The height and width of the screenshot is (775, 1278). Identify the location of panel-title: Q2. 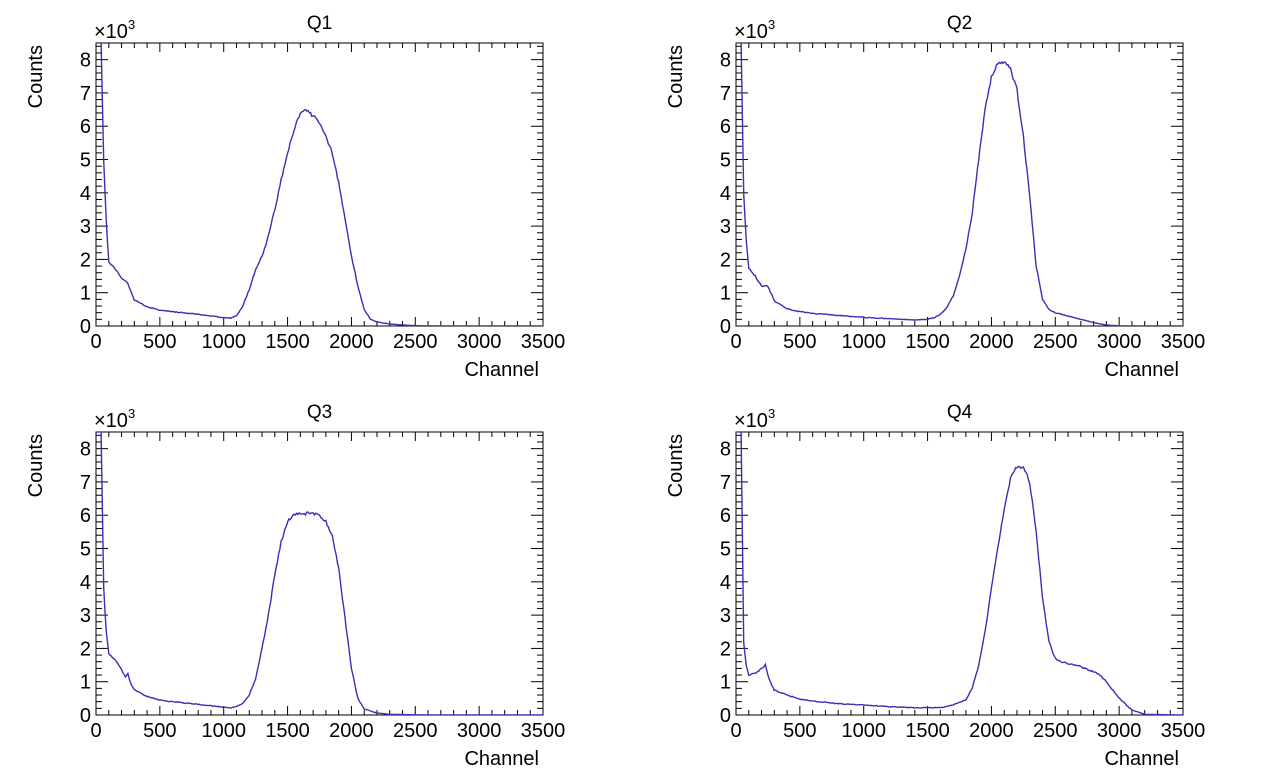
(959, 23).